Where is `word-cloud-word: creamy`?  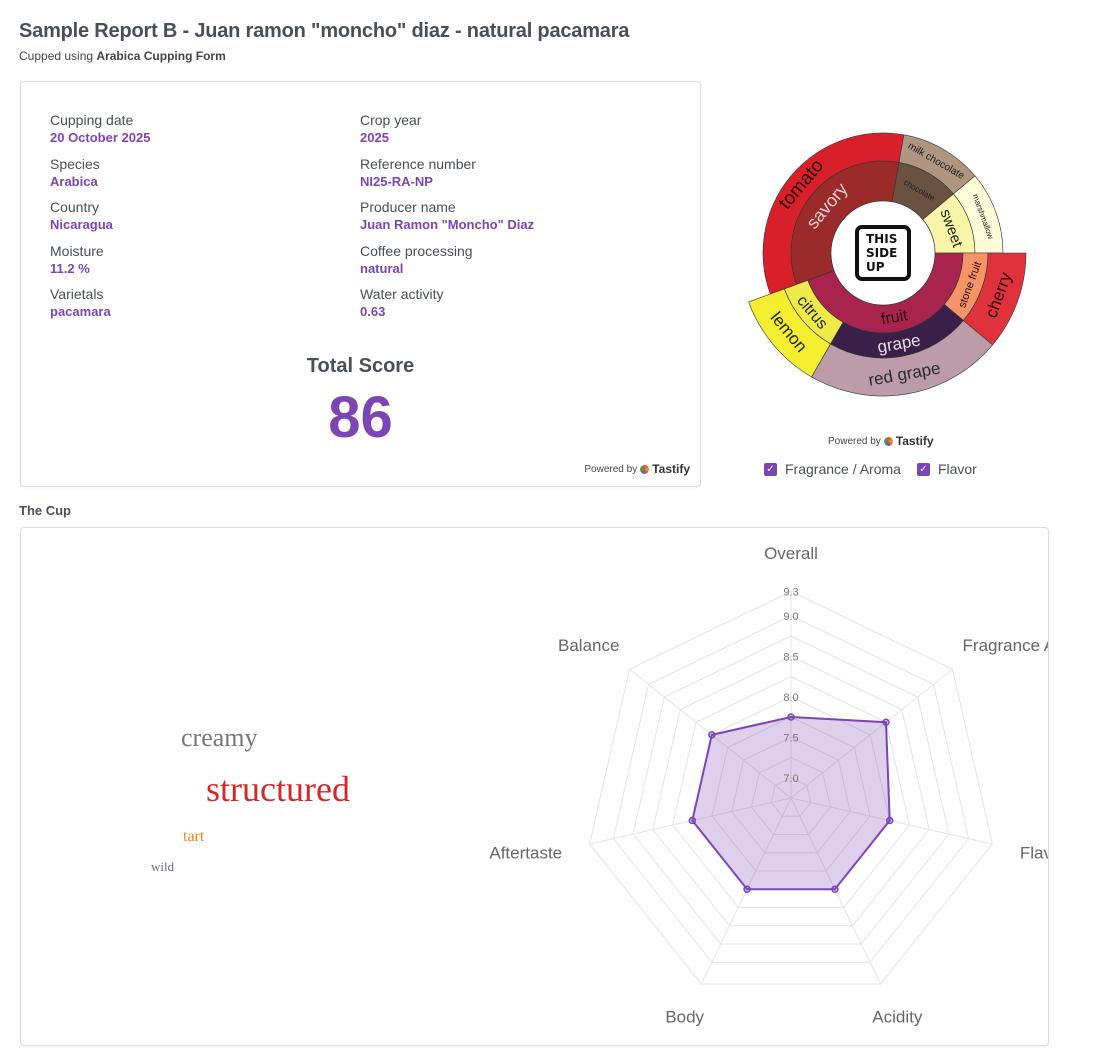
word-cloud-word: creamy is located at coordinates (219, 737).